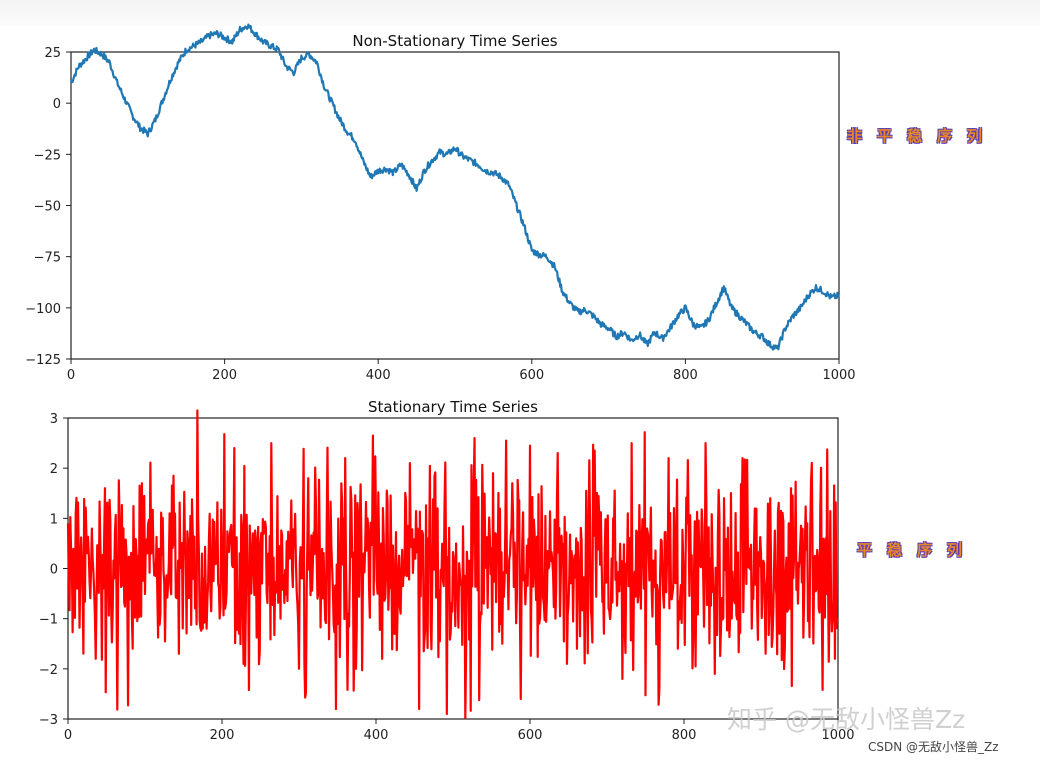 This screenshot has height=769, width=1040. Describe the element at coordinates (453, 407) in the screenshot. I see `chart-title: Stationary Time Series` at that location.